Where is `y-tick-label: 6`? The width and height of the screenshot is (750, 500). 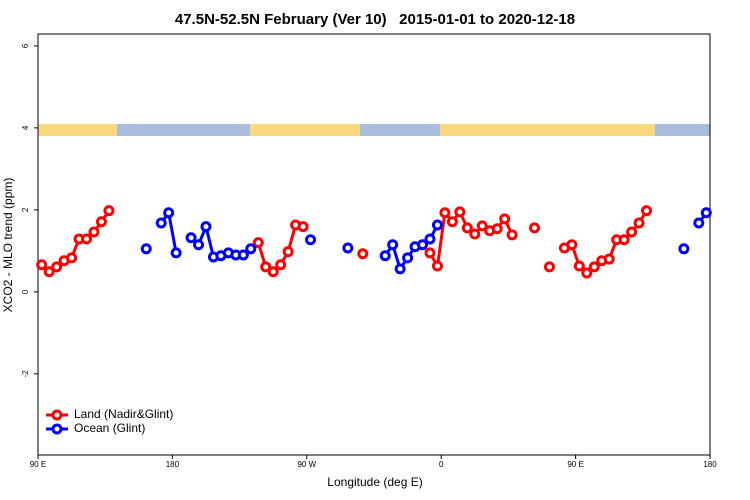
y-tick-label: 6 is located at coordinates (25, 45).